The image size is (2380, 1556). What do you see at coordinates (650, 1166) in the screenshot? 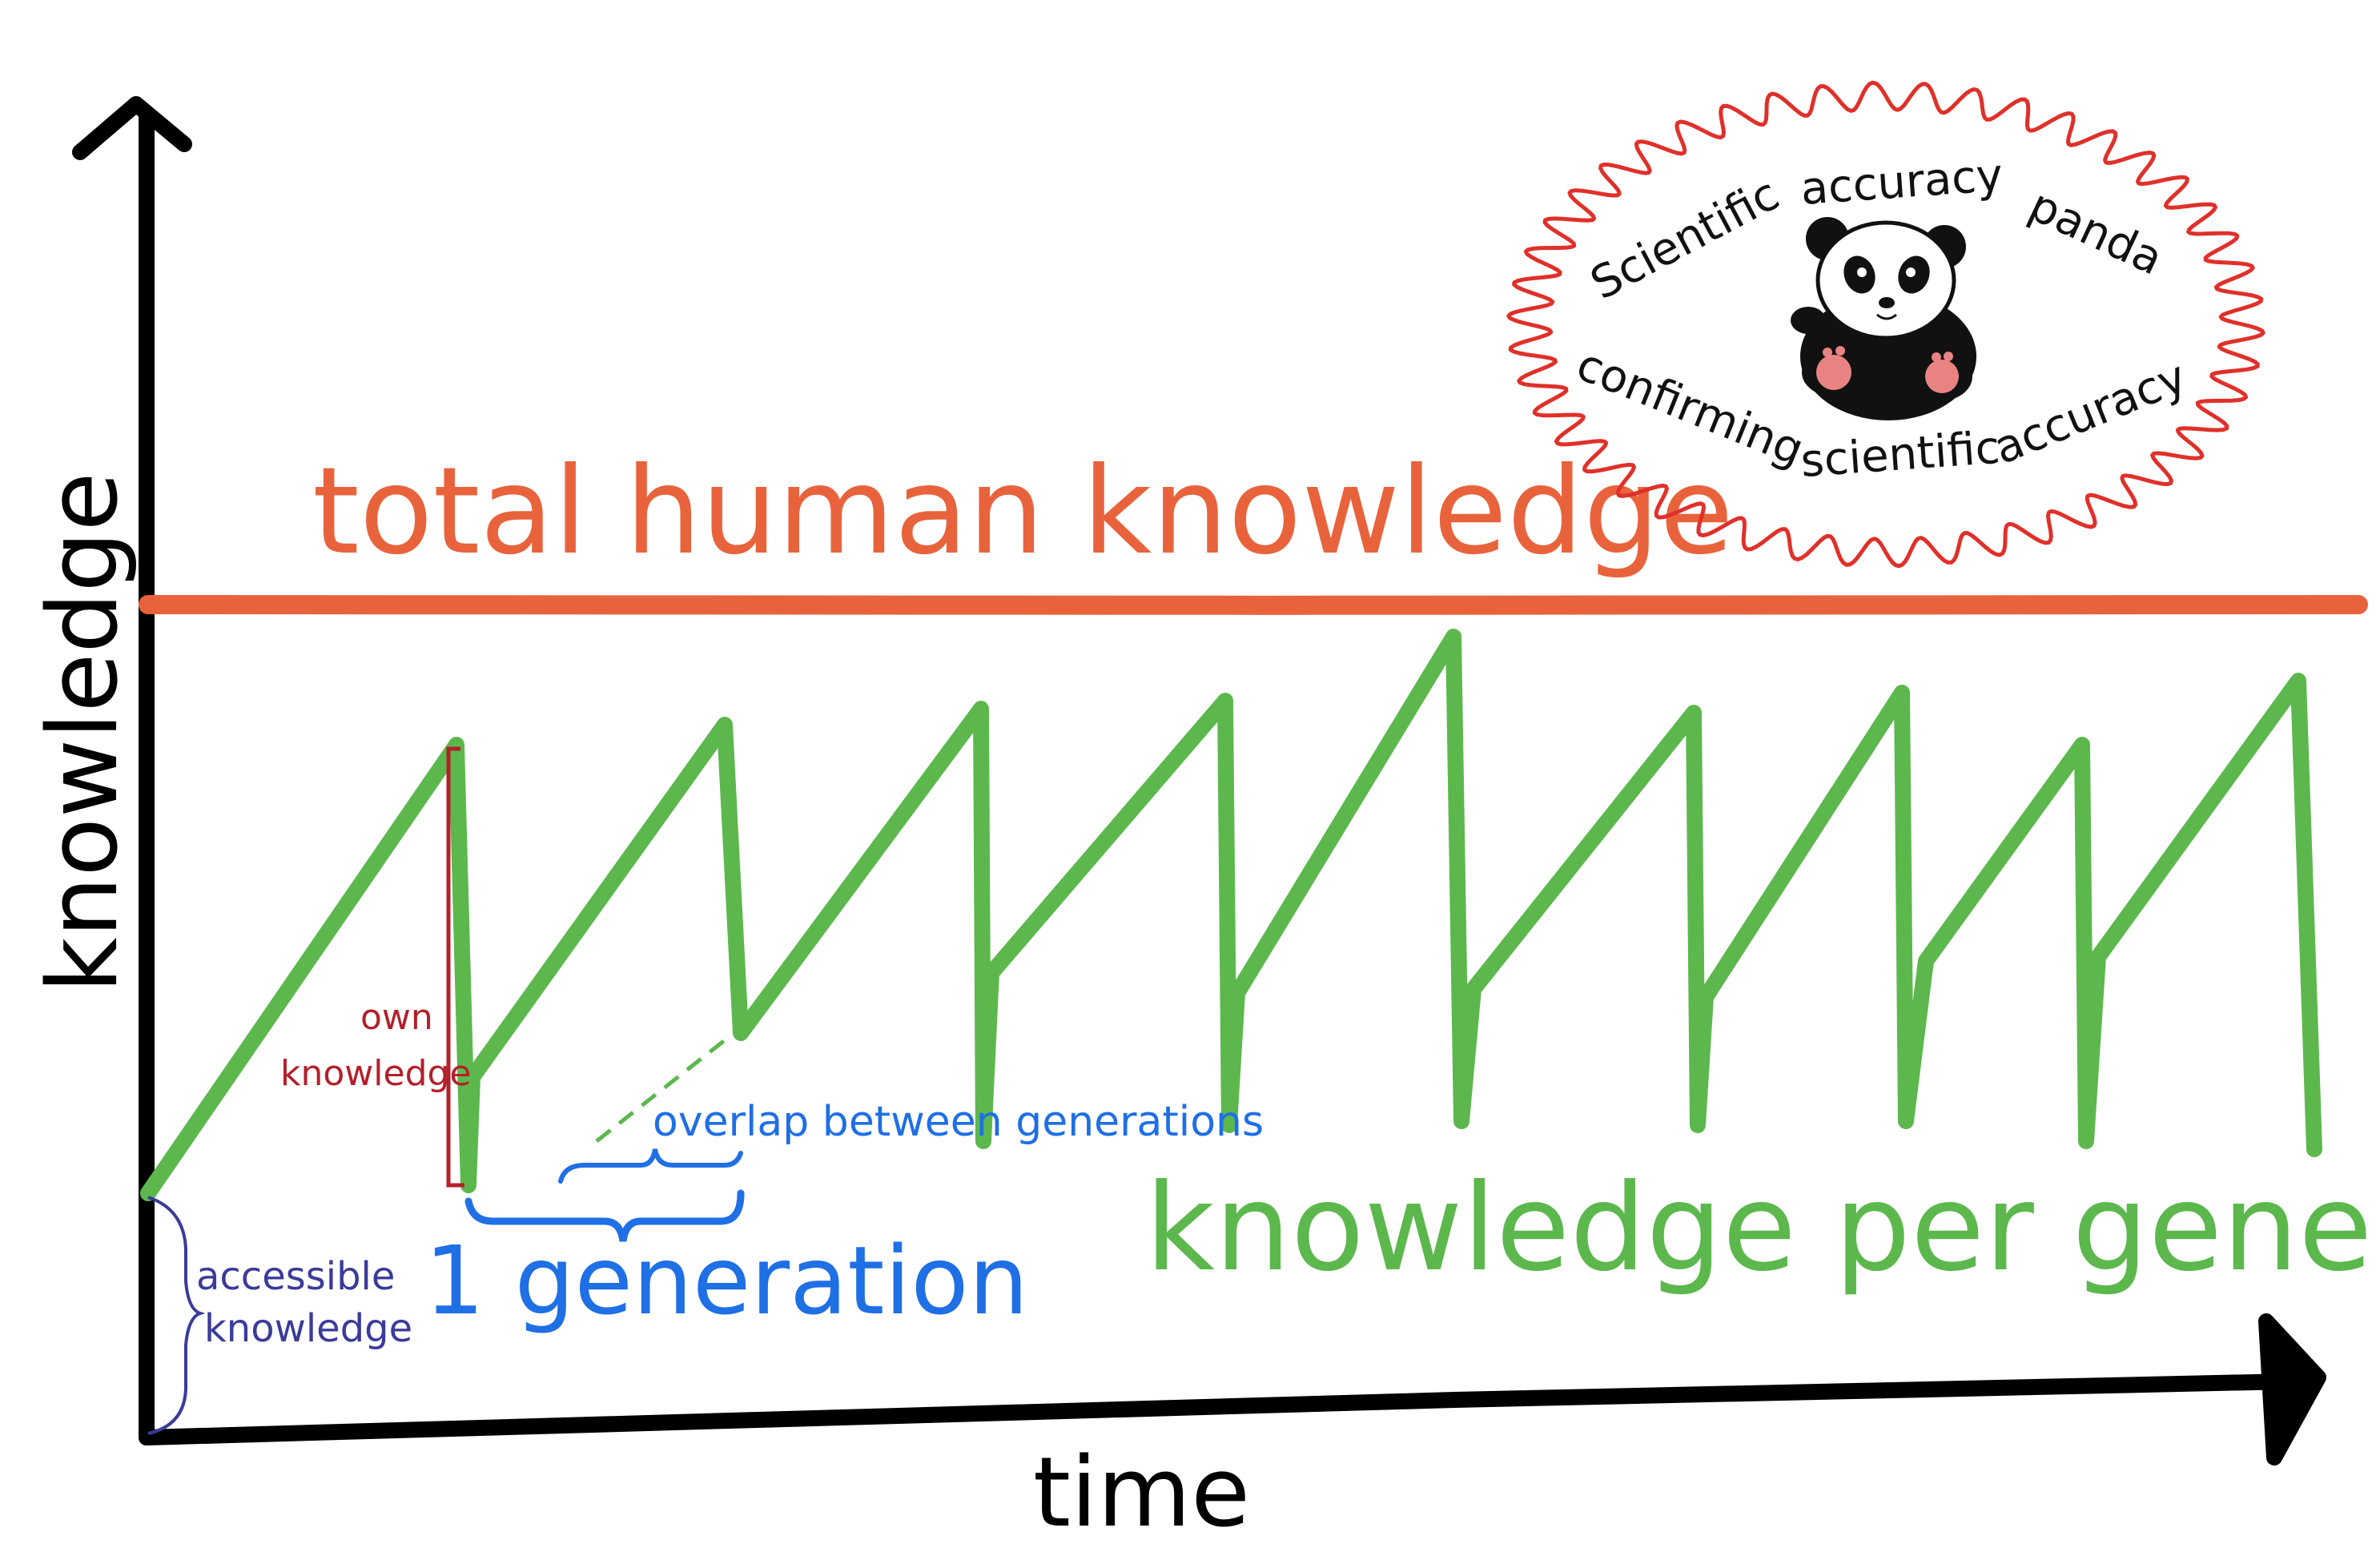
I see `overlap-brace` at bounding box center [650, 1166].